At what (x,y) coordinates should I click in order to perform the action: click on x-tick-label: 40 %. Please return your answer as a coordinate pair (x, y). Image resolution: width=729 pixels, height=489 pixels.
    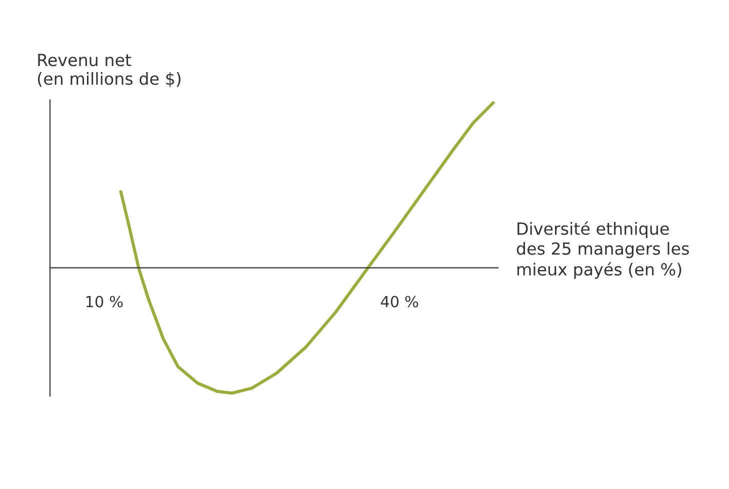
    Looking at the image, I should click on (399, 302).